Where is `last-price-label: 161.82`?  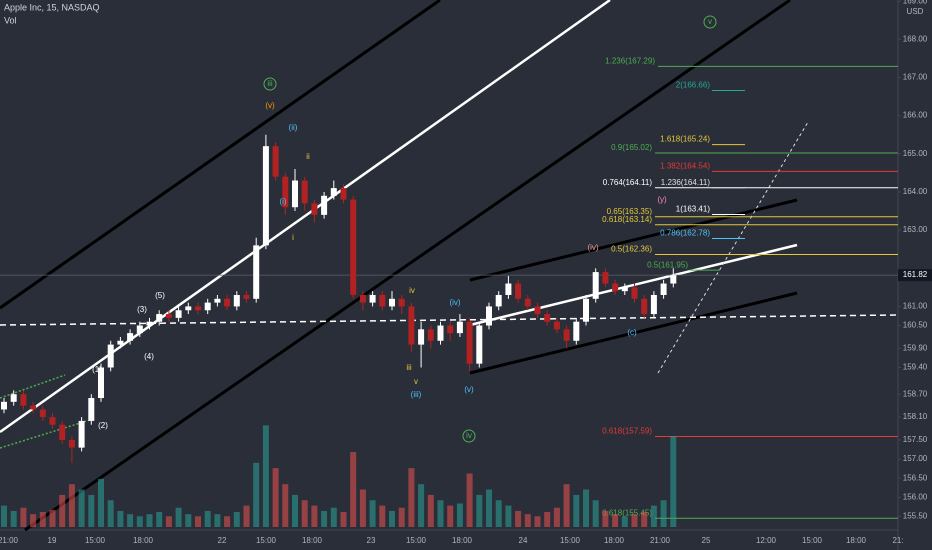
last-price-label: 161.82 is located at coordinates (915, 274).